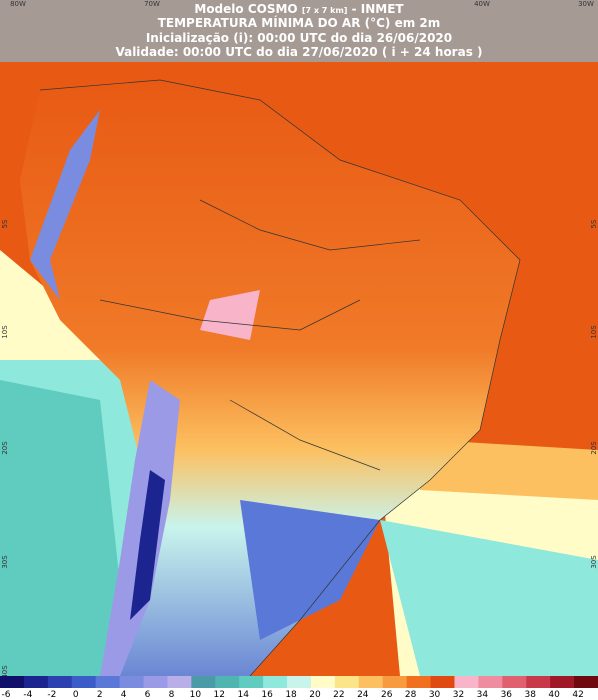  Describe the element at coordinates (152, 4) in the screenshot. I see `longitude-label: 70W` at that location.